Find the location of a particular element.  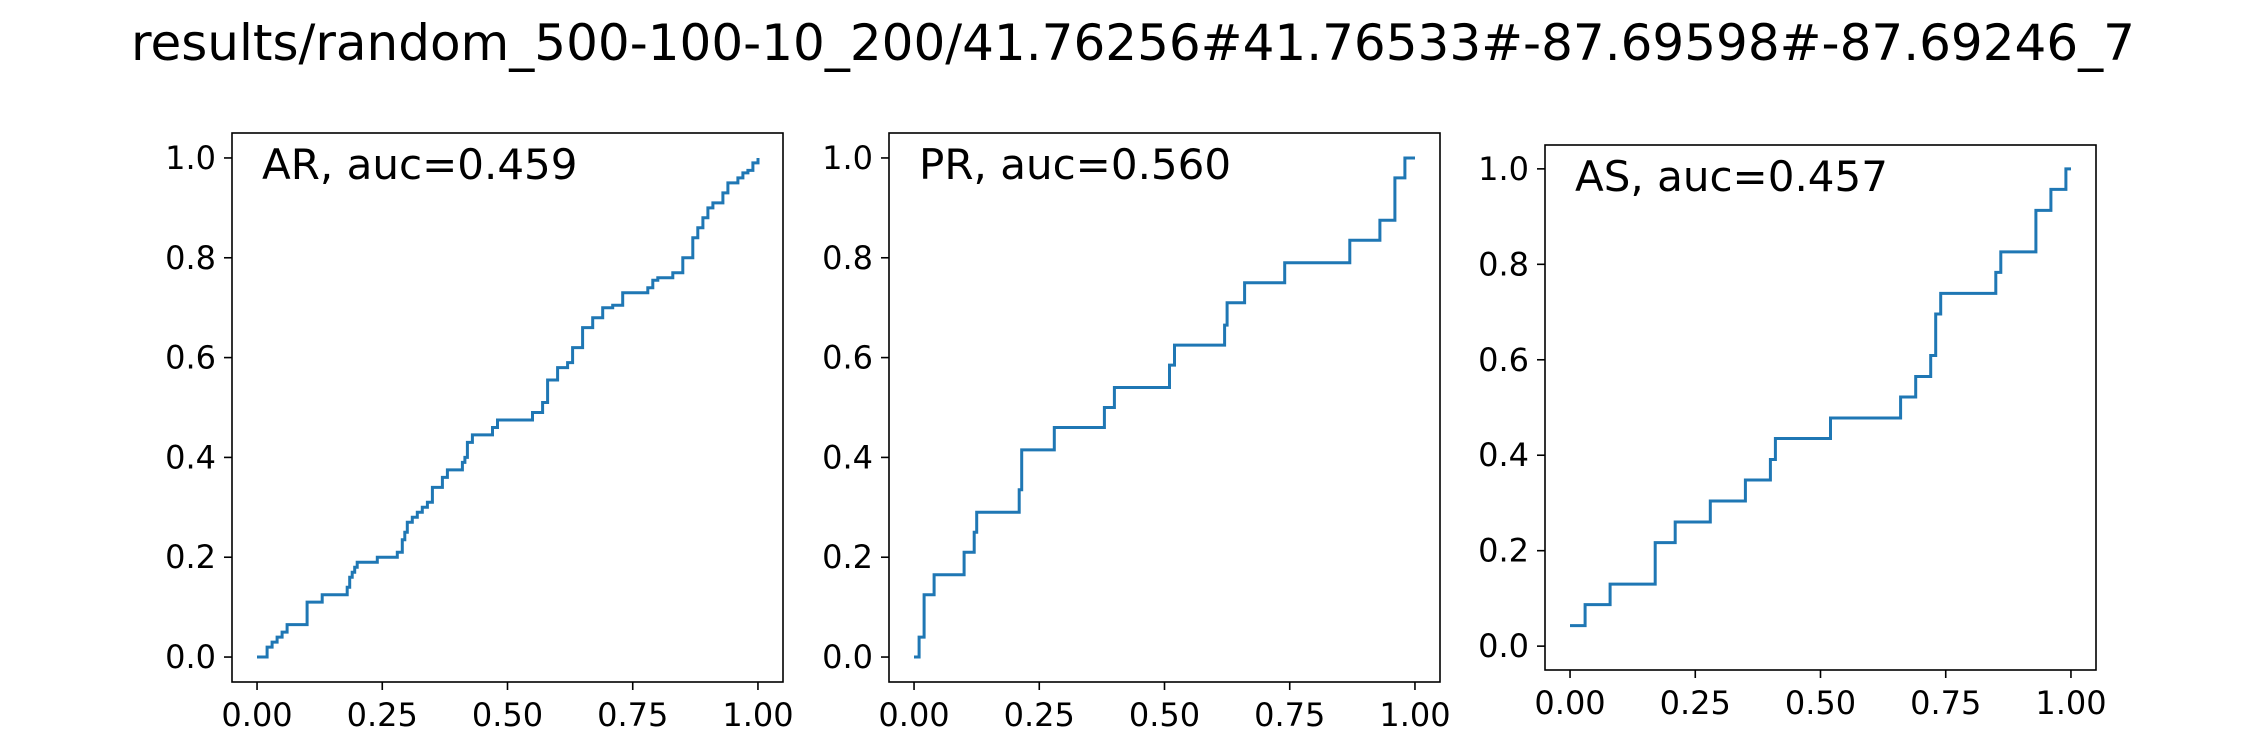

panel-label: AS, auc=0.457 is located at coordinates (1731, 176).